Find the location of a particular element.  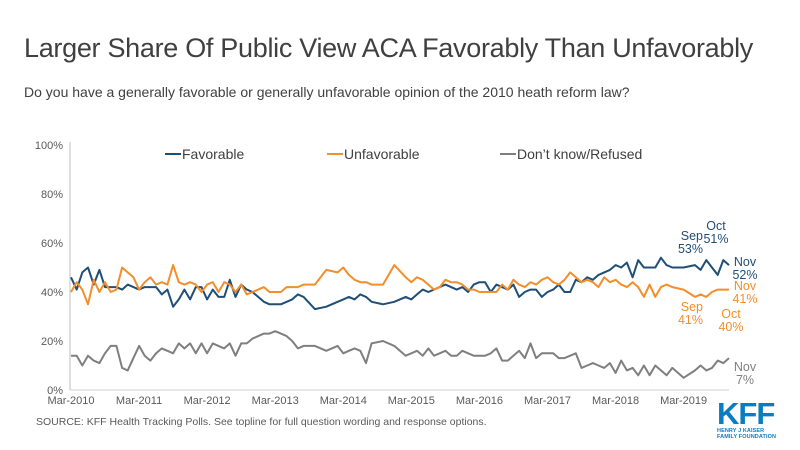

legend: Favorable Unfavorable Don’t know/Refused is located at coordinates (403, 154).